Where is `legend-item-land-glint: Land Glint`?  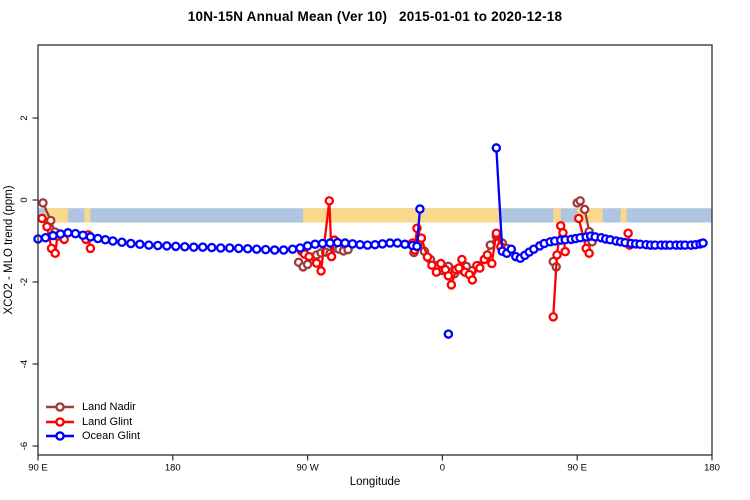
legend-item-land-glint: Land Glint is located at coordinates (92, 422).